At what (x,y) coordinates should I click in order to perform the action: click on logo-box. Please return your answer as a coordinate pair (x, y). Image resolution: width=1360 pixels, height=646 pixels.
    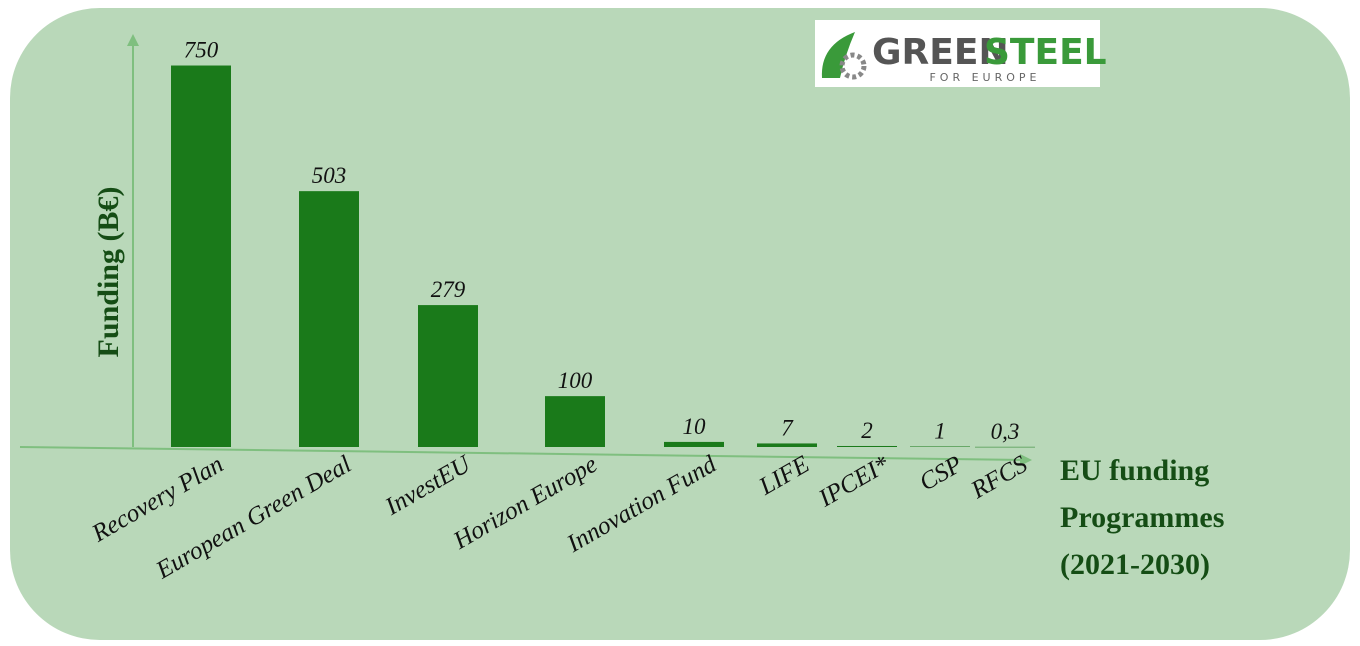
    Looking at the image, I should click on (957, 53).